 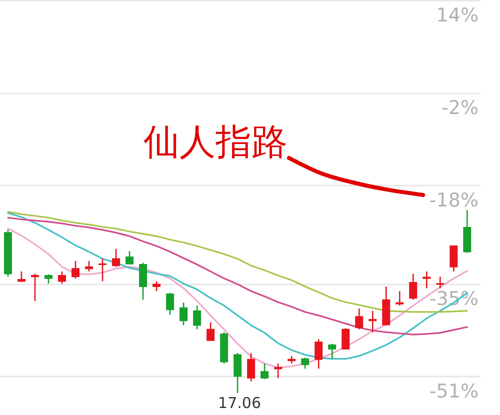 What do you see at coordinates (453, 391) in the screenshot?
I see `y-tick-label: -51%` at bounding box center [453, 391].